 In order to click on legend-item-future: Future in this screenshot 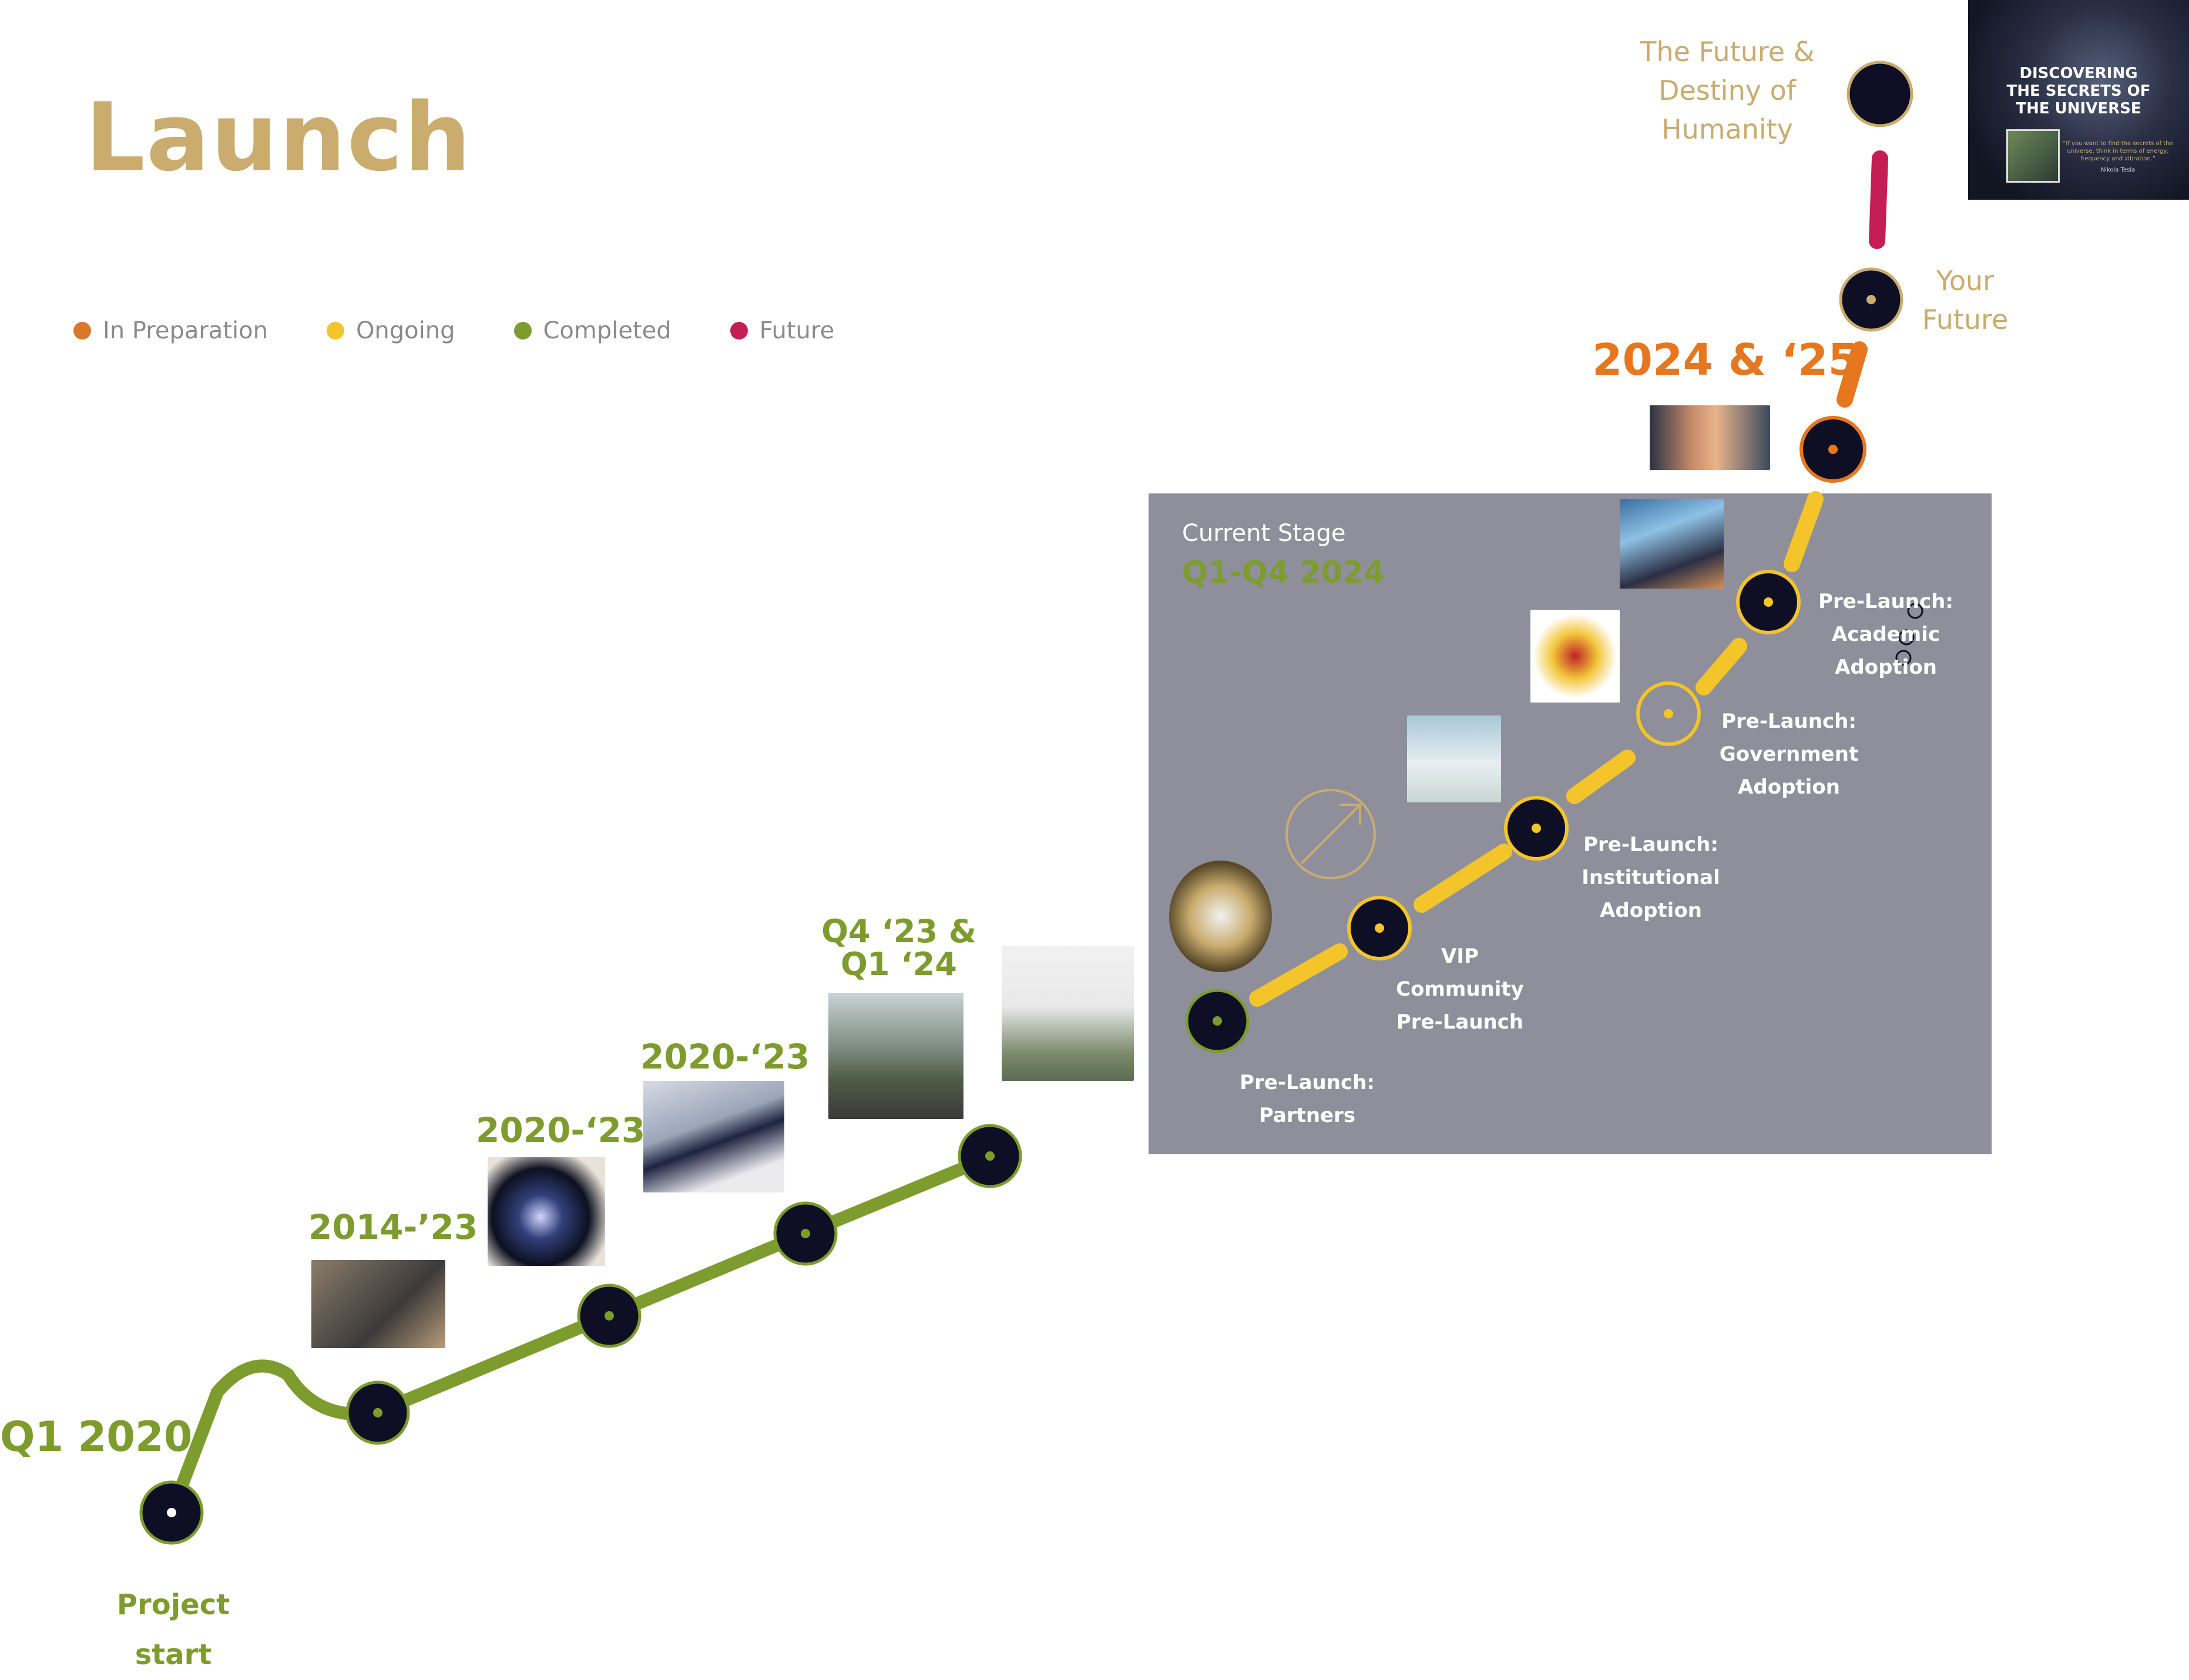, I will do `click(782, 330)`.